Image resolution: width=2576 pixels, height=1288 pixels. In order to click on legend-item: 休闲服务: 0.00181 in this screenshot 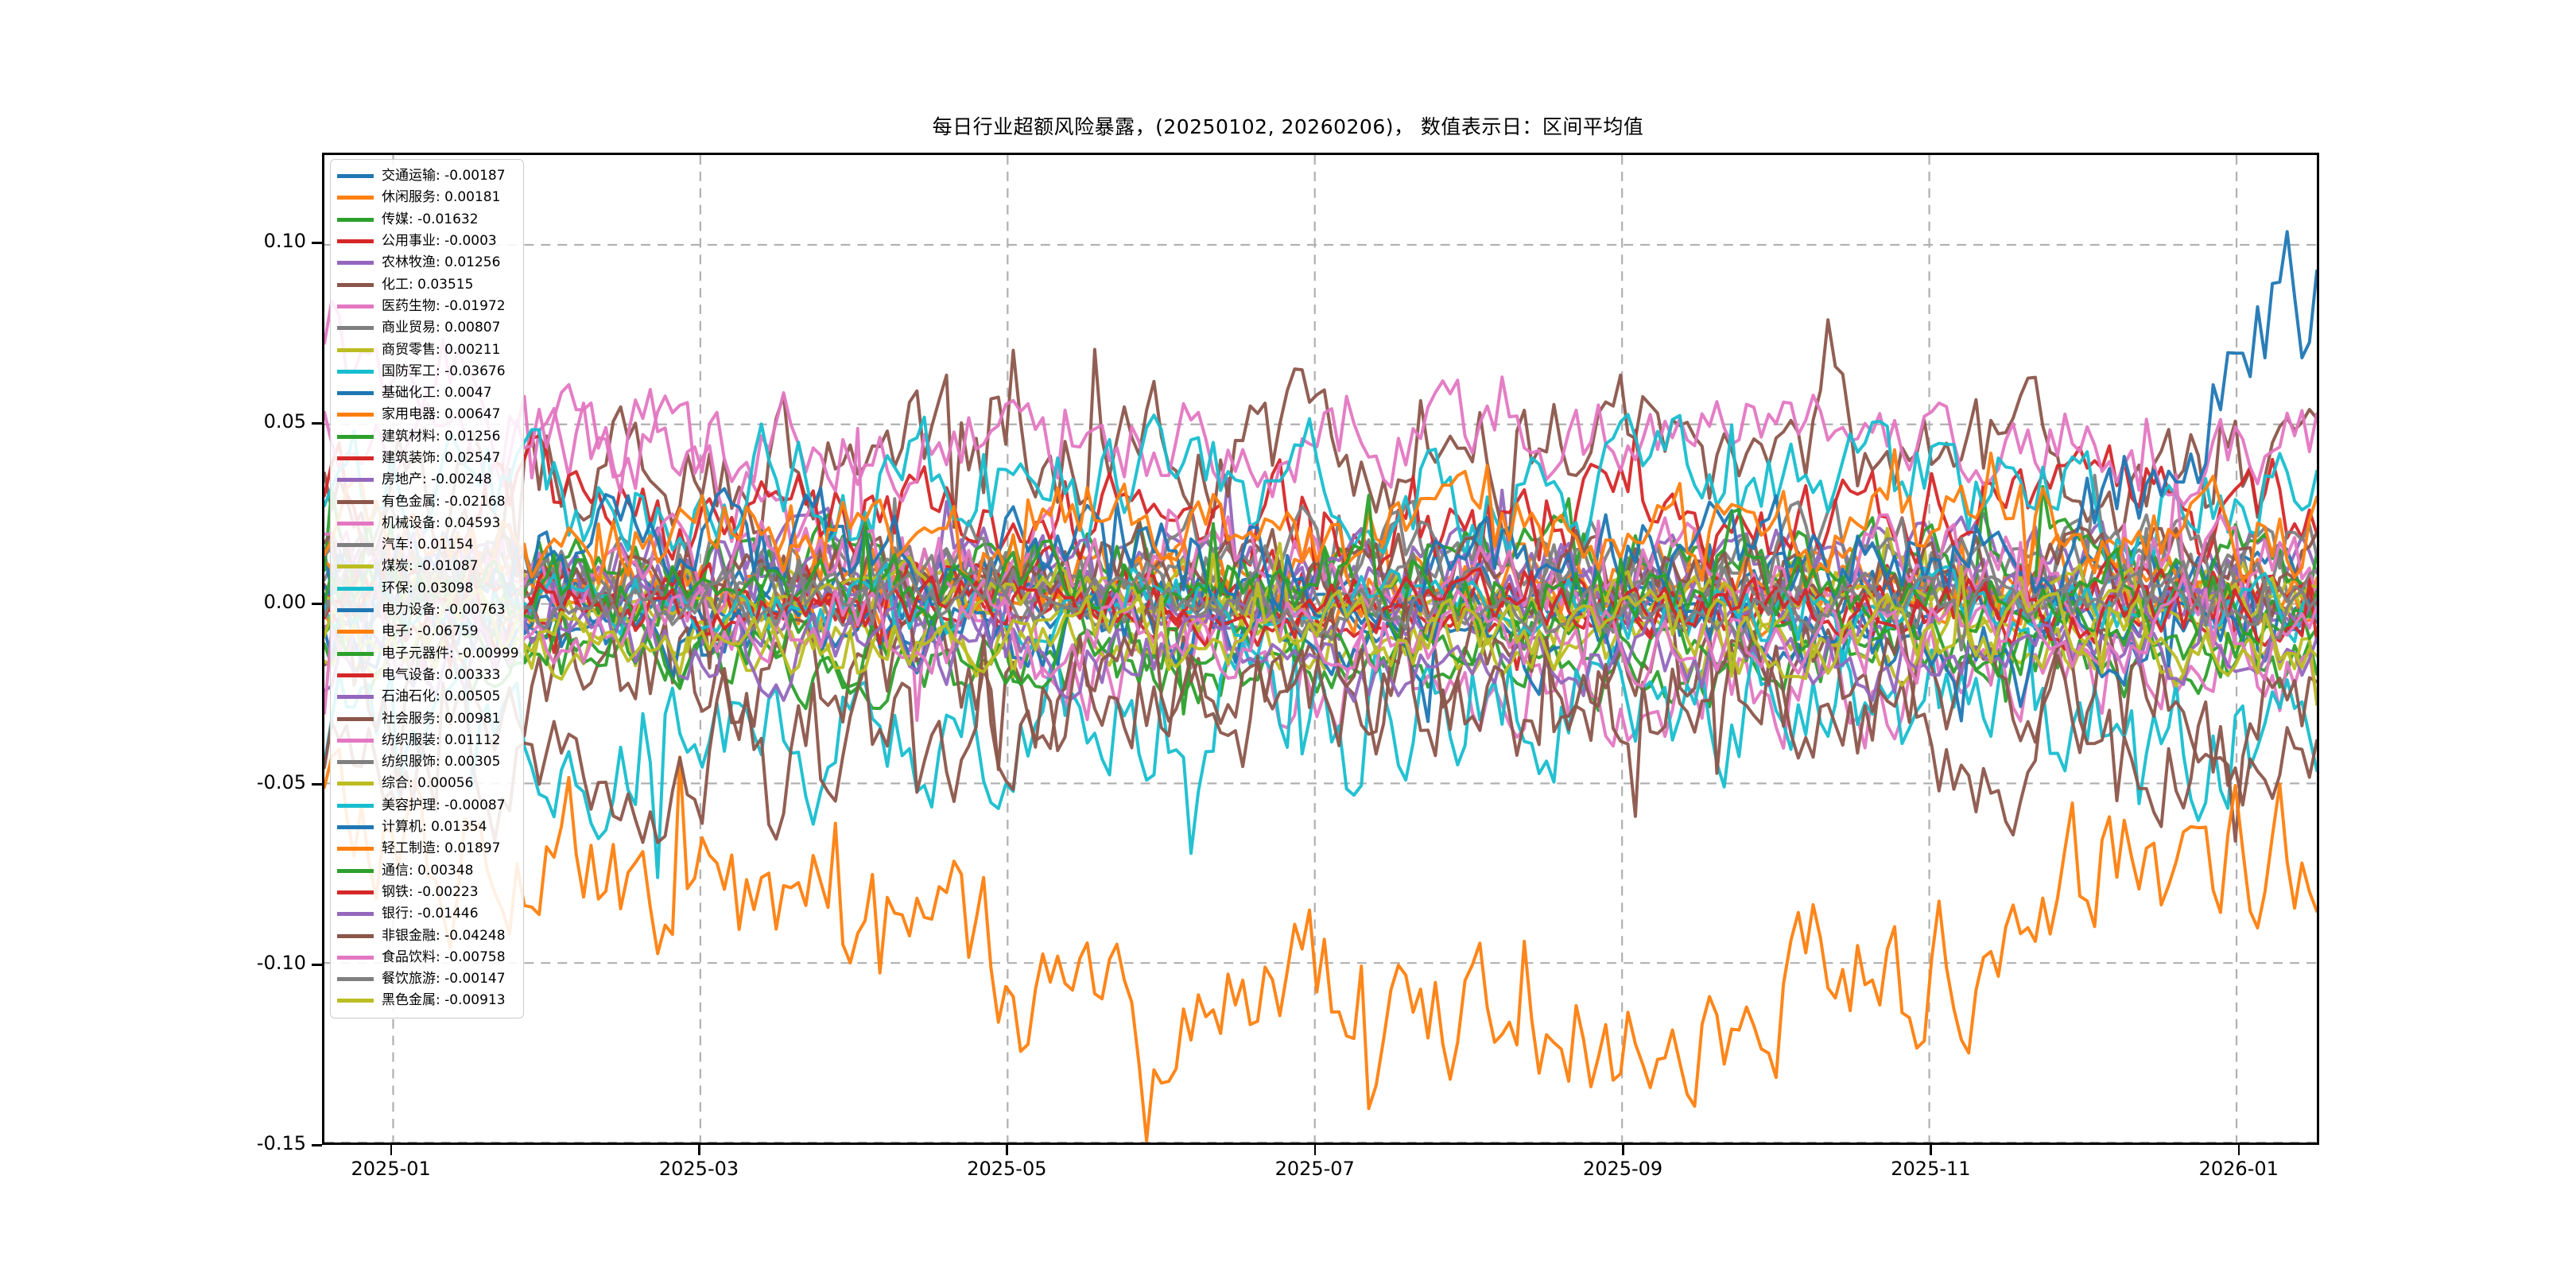, I will do `click(427, 197)`.